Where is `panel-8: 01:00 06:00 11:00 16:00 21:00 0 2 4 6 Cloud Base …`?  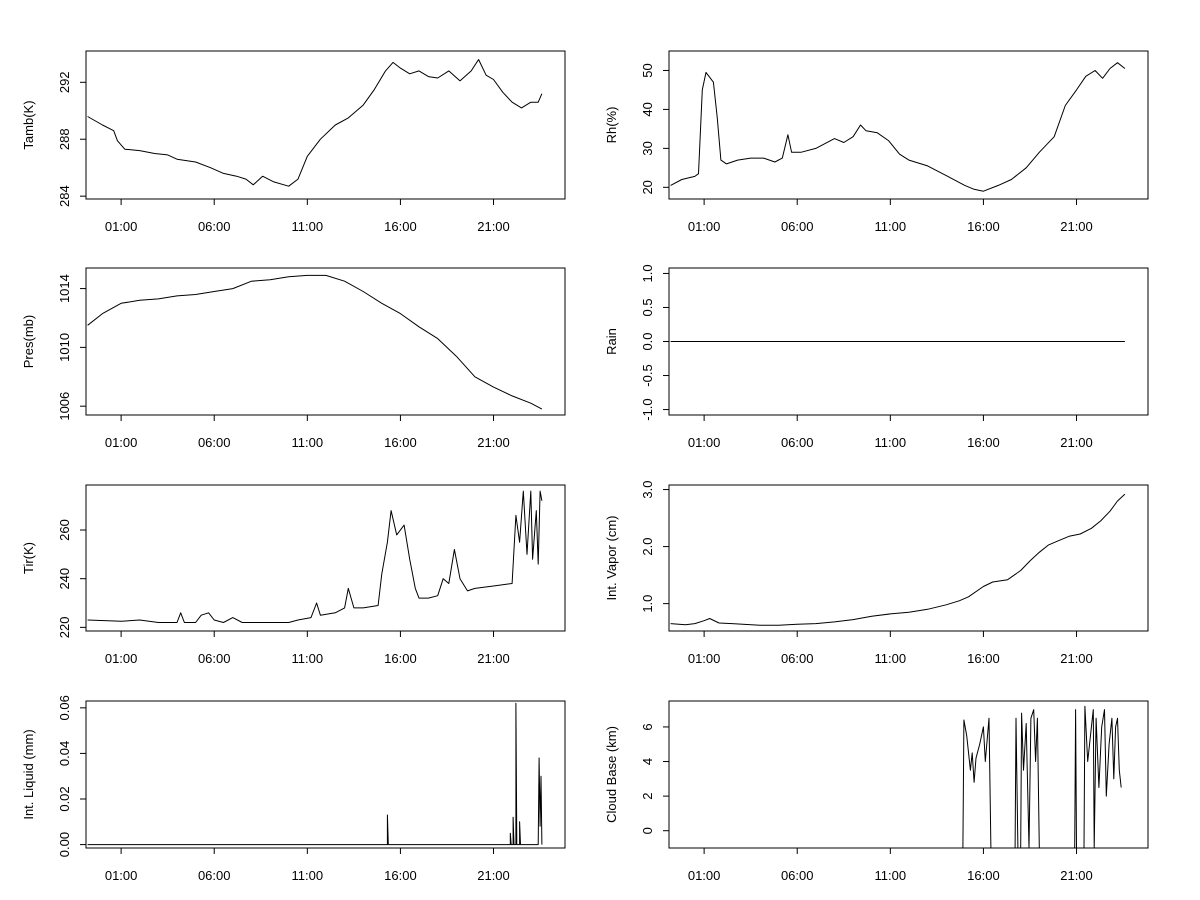 panel-8: 01:00 06:00 11:00 16:00 21:00 0 2 4 6 Cloud Base … is located at coordinates (876, 791).